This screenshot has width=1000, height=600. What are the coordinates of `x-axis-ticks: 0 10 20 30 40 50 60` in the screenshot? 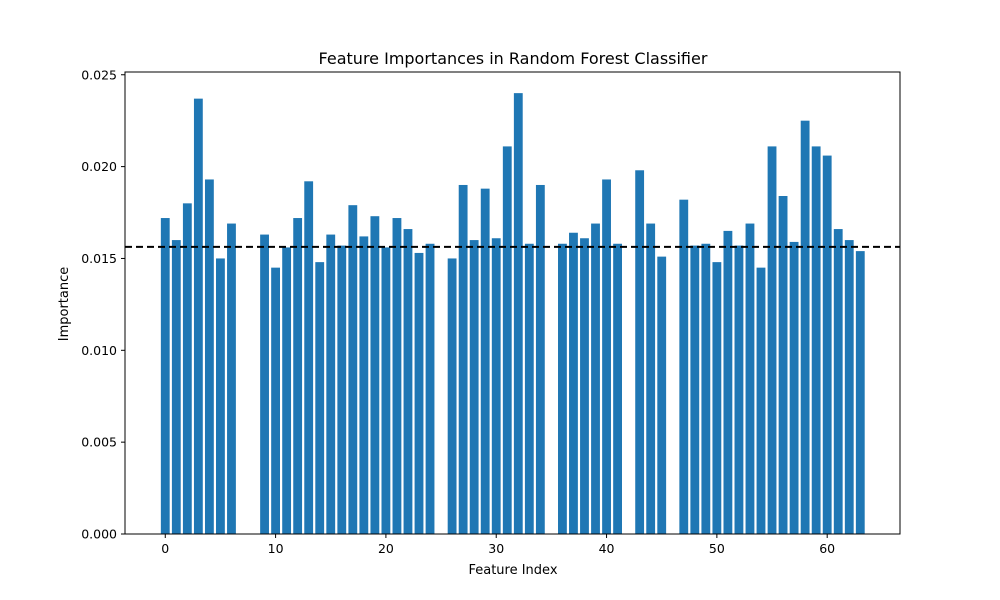 It's located at (498, 545).